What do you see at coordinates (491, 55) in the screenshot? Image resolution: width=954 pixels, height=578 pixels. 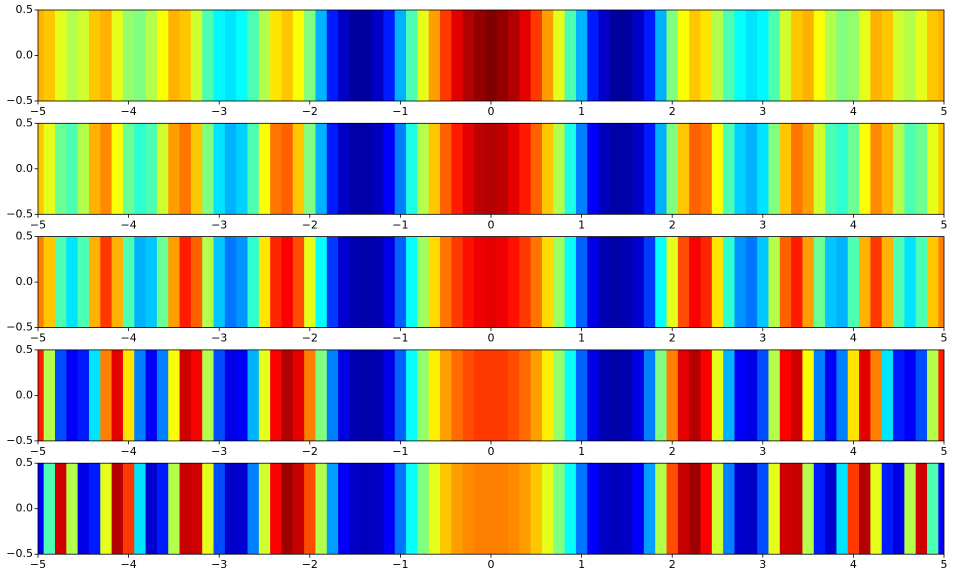 I see `heatmap-panel` at bounding box center [491, 55].